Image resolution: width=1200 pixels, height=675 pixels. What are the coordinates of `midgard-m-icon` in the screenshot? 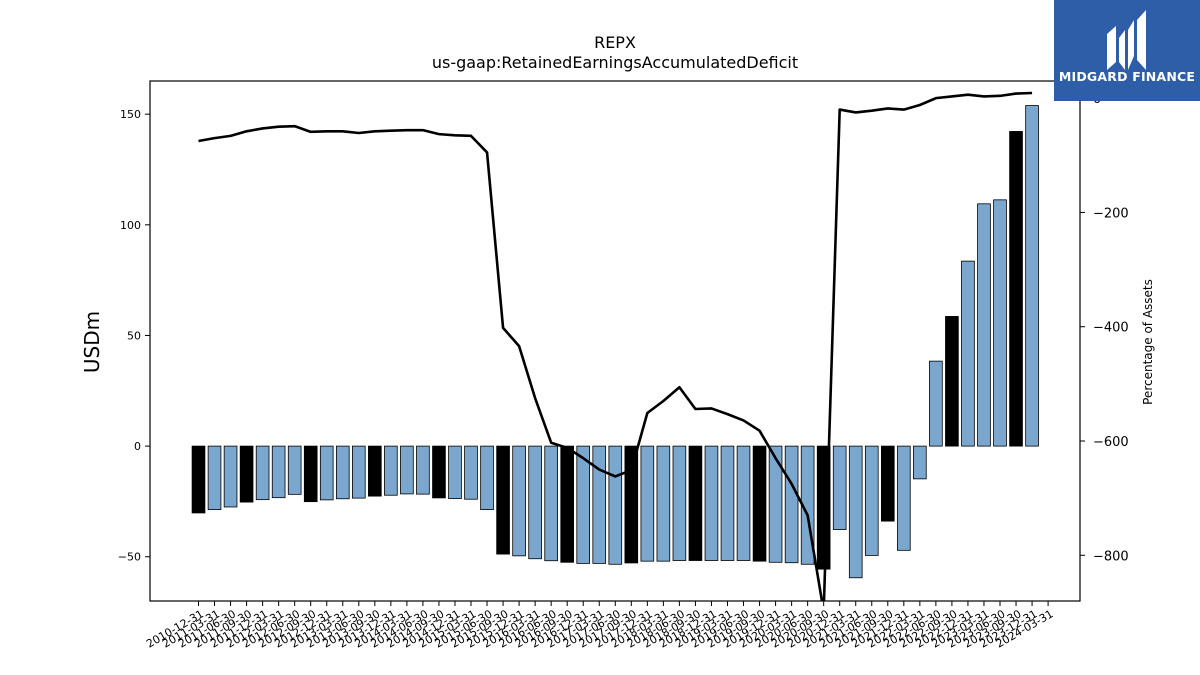 It's located at (1126, 40).